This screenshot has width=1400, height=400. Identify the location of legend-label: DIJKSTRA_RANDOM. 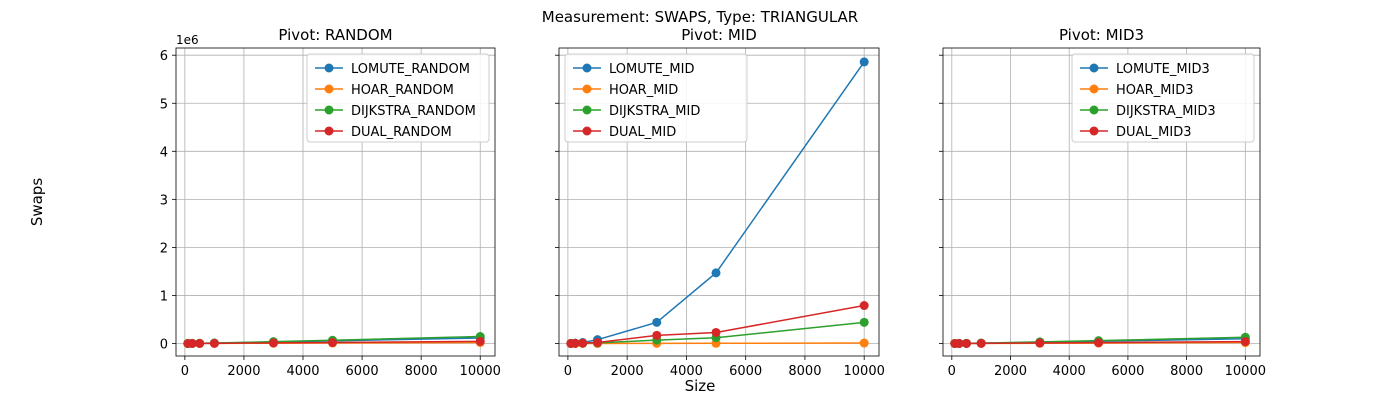
(413, 111).